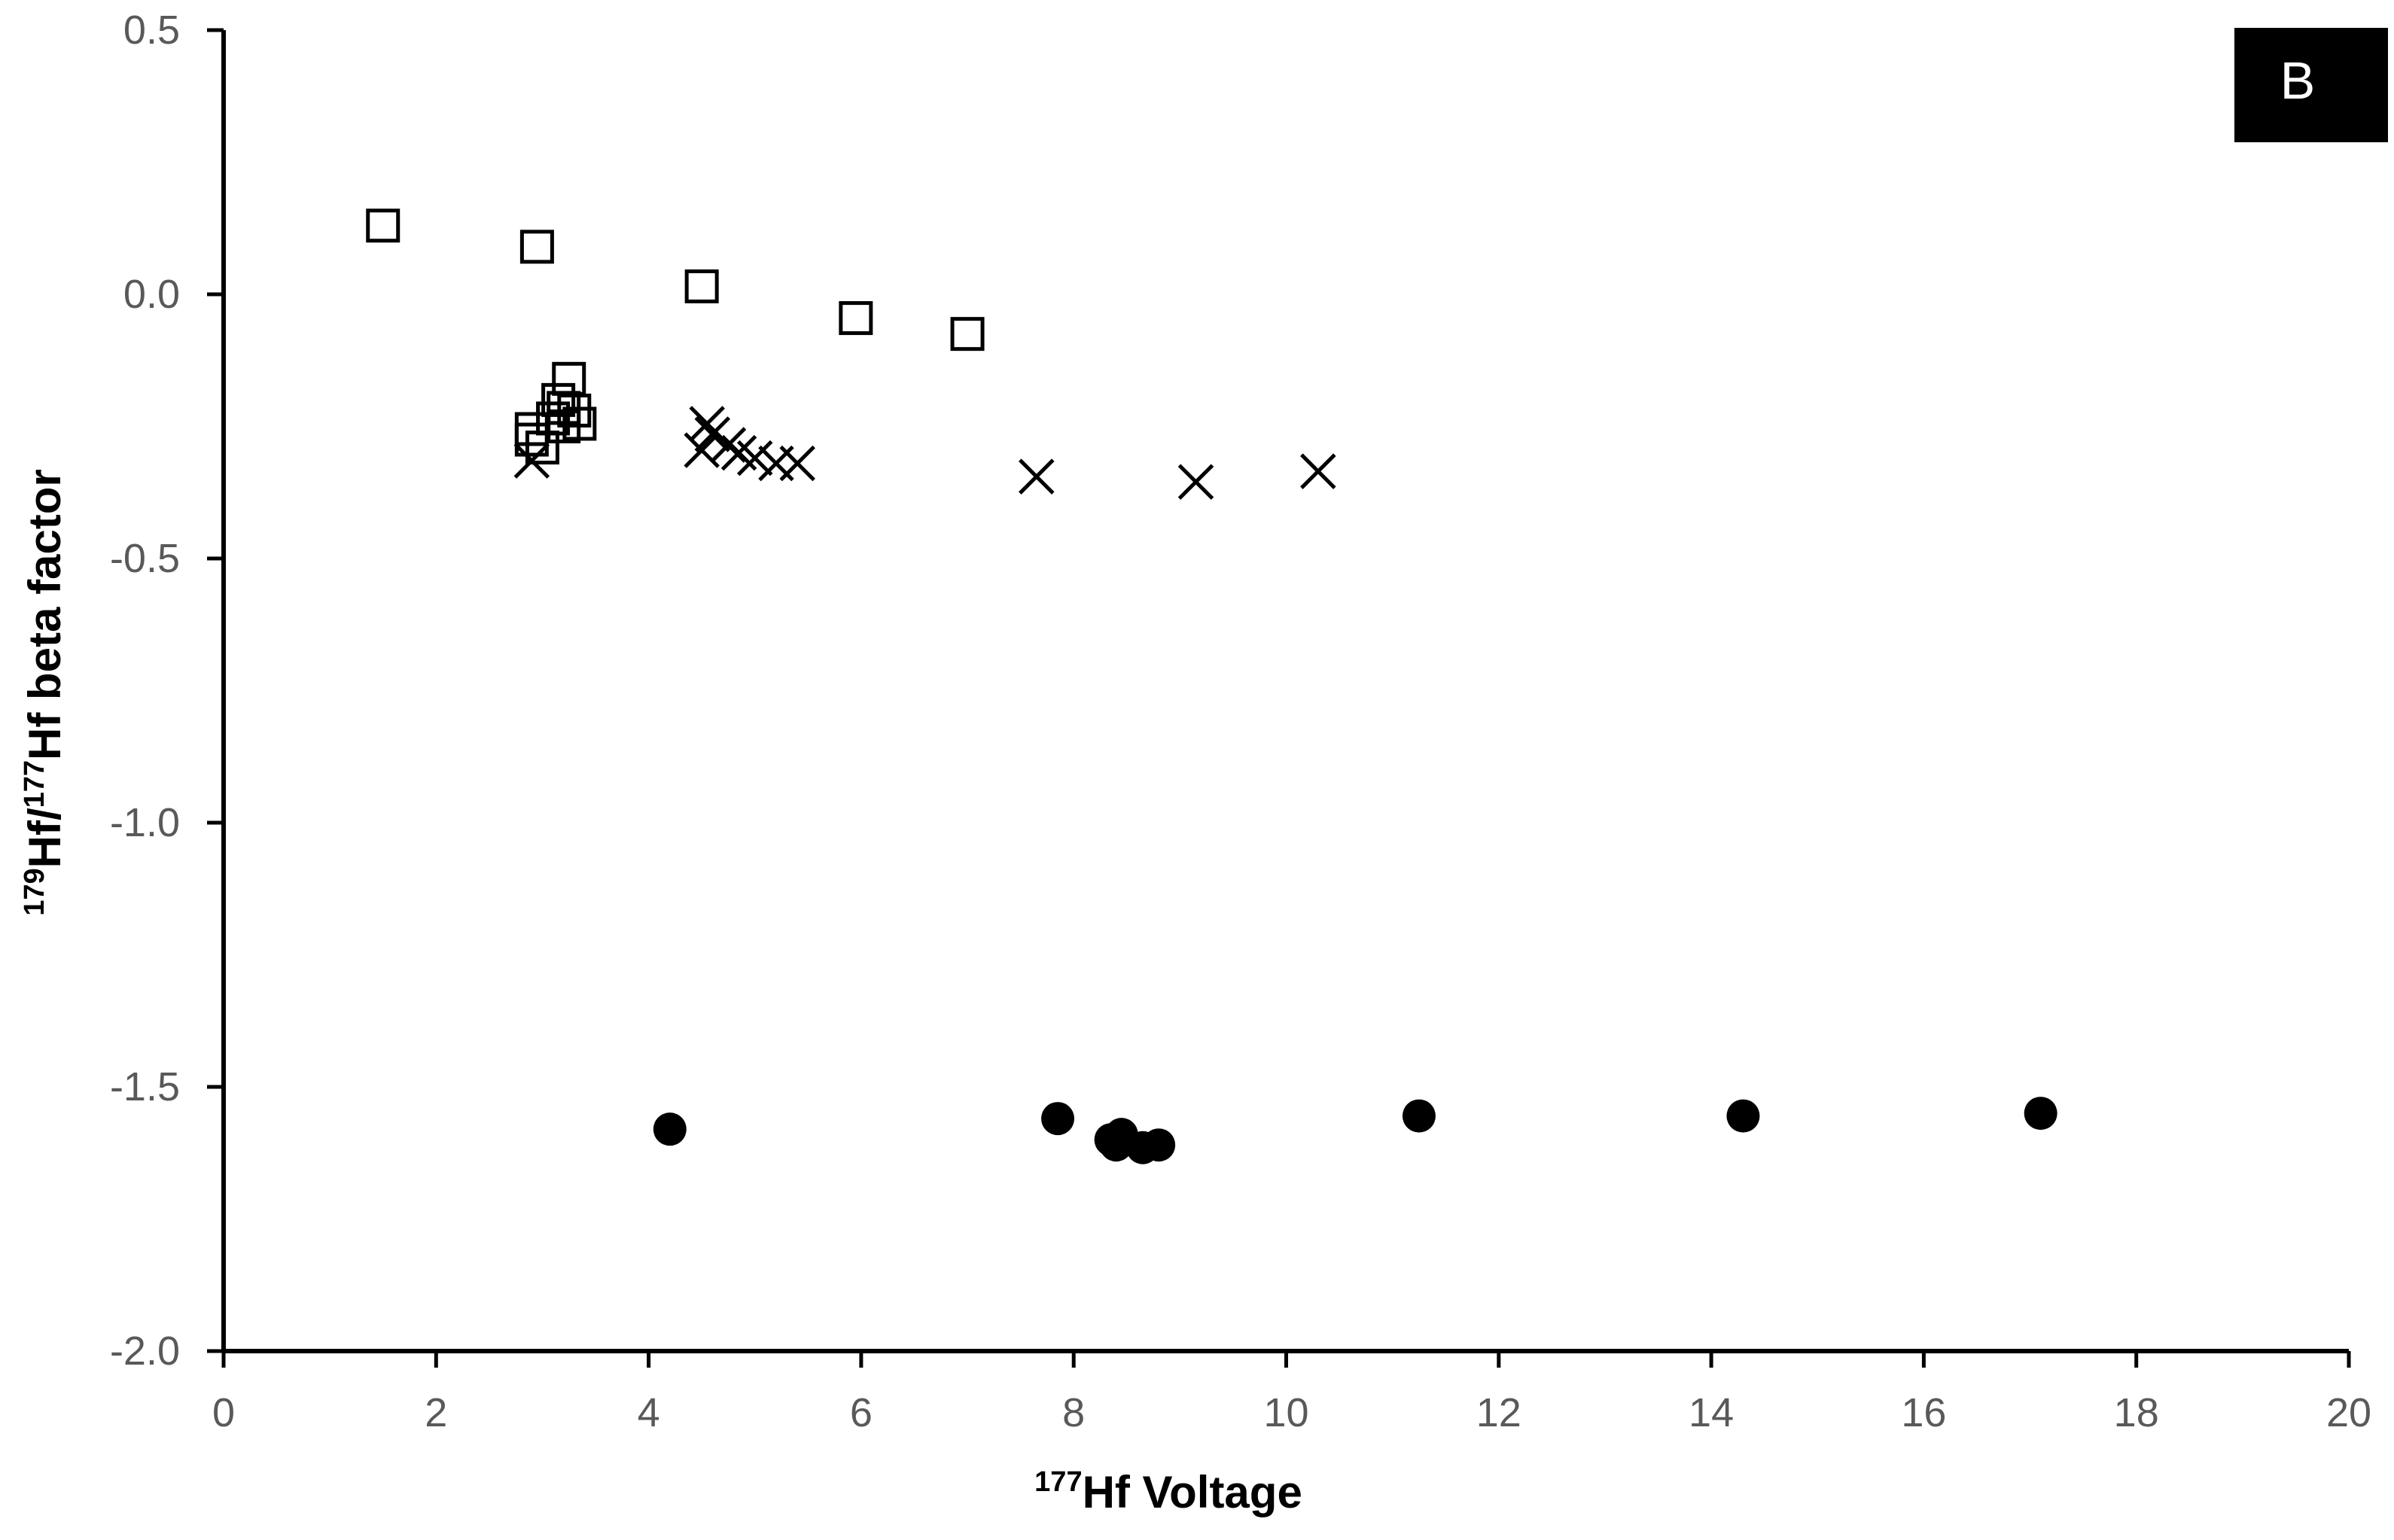 The width and height of the screenshot is (2394, 1540). What do you see at coordinates (151, 30) in the screenshot?
I see `y-tick-label: 0.5` at bounding box center [151, 30].